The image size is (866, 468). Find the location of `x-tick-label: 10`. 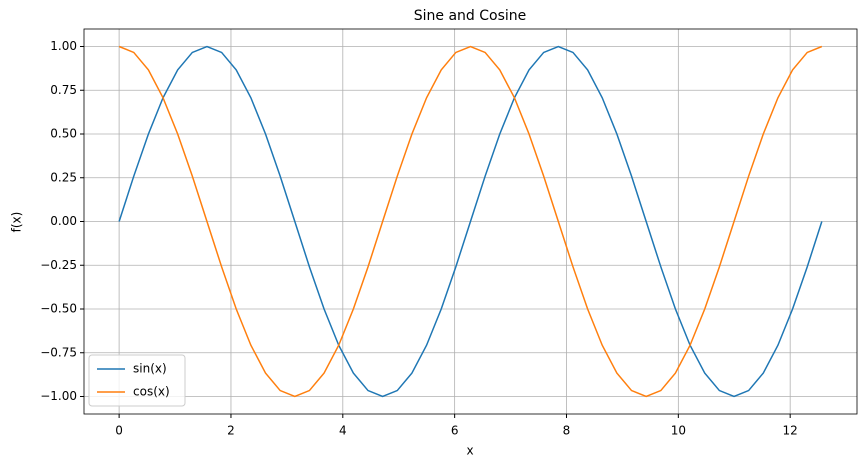

x-tick-label: 10 is located at coordinates (678, 431).